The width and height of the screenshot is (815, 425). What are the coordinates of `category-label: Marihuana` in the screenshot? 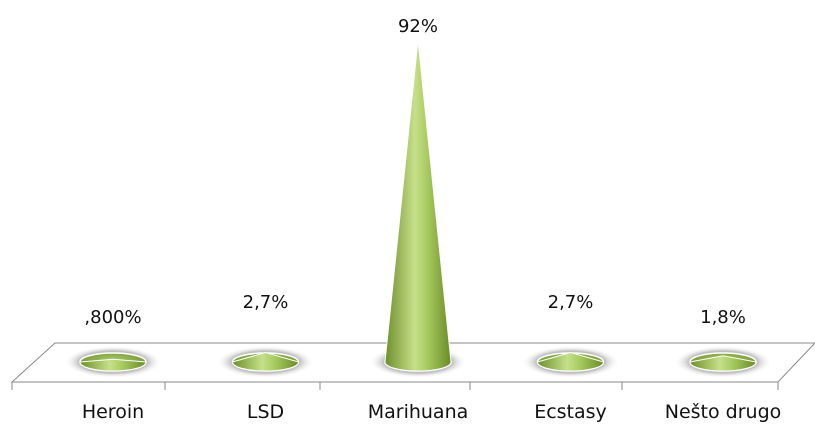 It's located at (418, 412).